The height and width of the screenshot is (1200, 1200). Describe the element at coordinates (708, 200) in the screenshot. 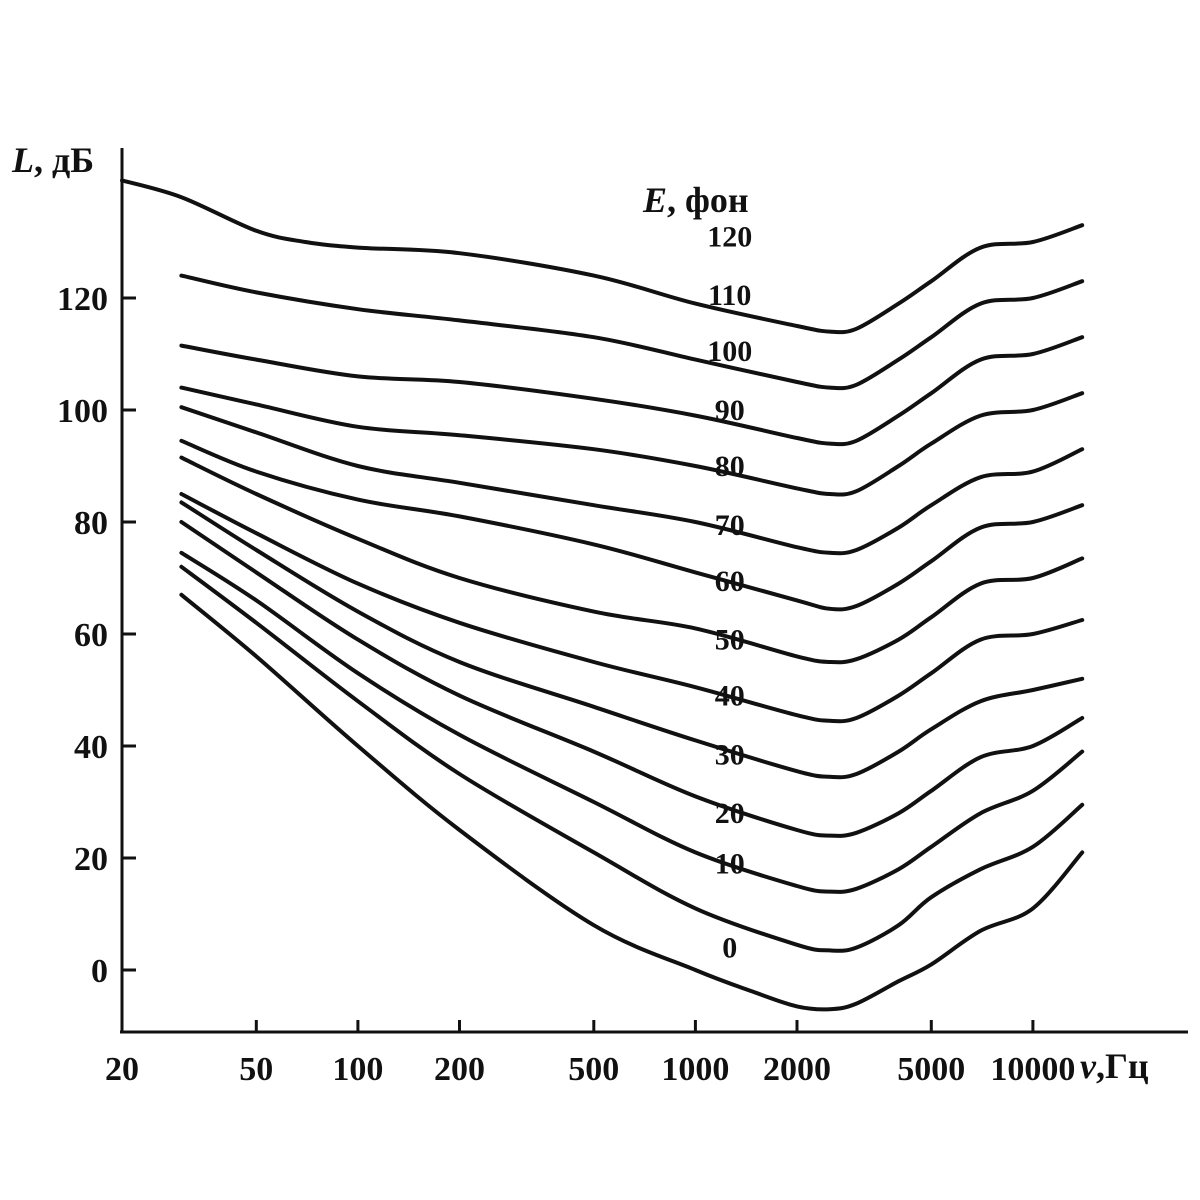

I see `legend-unit: , фон` at that location.